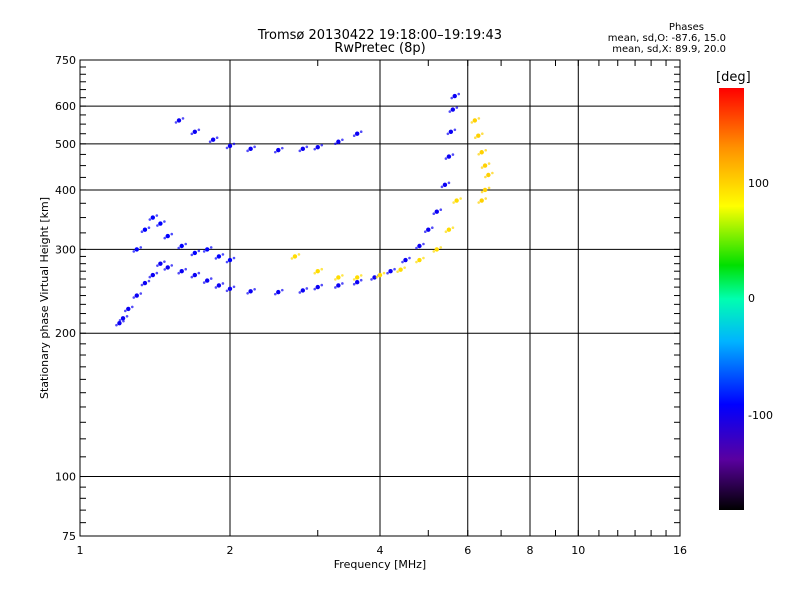 Image resolution: width=800 pixels, height=600 pixels. I want to click on y-tick-label: 600, so click(65, 106).